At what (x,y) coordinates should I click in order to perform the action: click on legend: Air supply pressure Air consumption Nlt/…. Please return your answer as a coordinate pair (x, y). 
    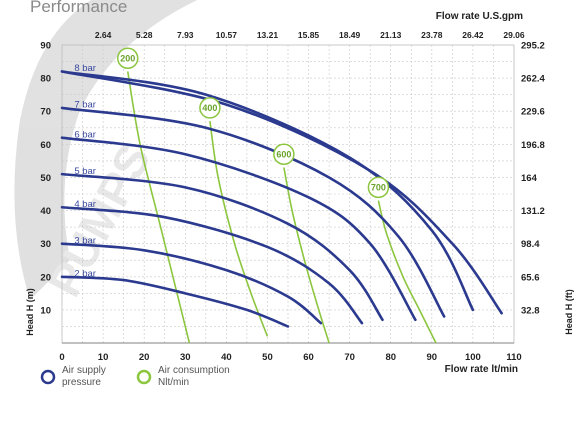
    Looking at the image, I should click on (135, 376).